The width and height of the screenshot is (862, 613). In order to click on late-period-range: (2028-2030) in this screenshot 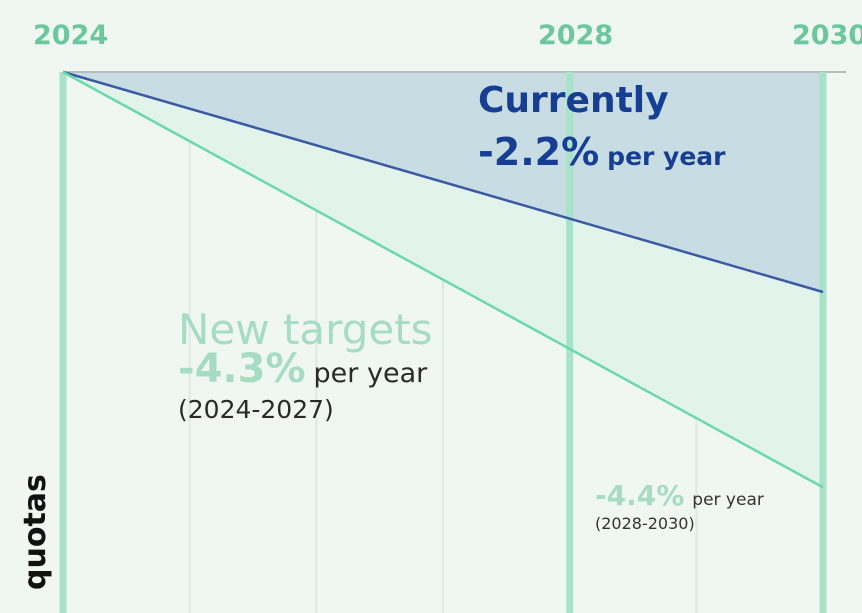, I will do `click(645, 523)`.